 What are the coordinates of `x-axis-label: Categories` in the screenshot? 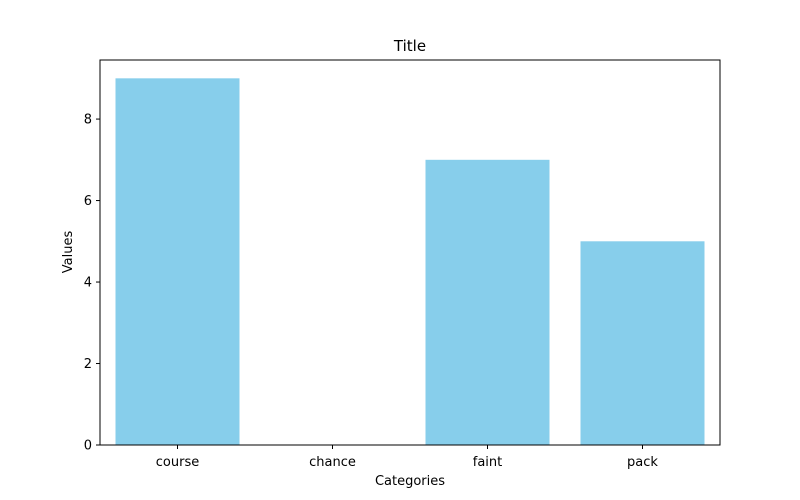 It's located at (410, 481).